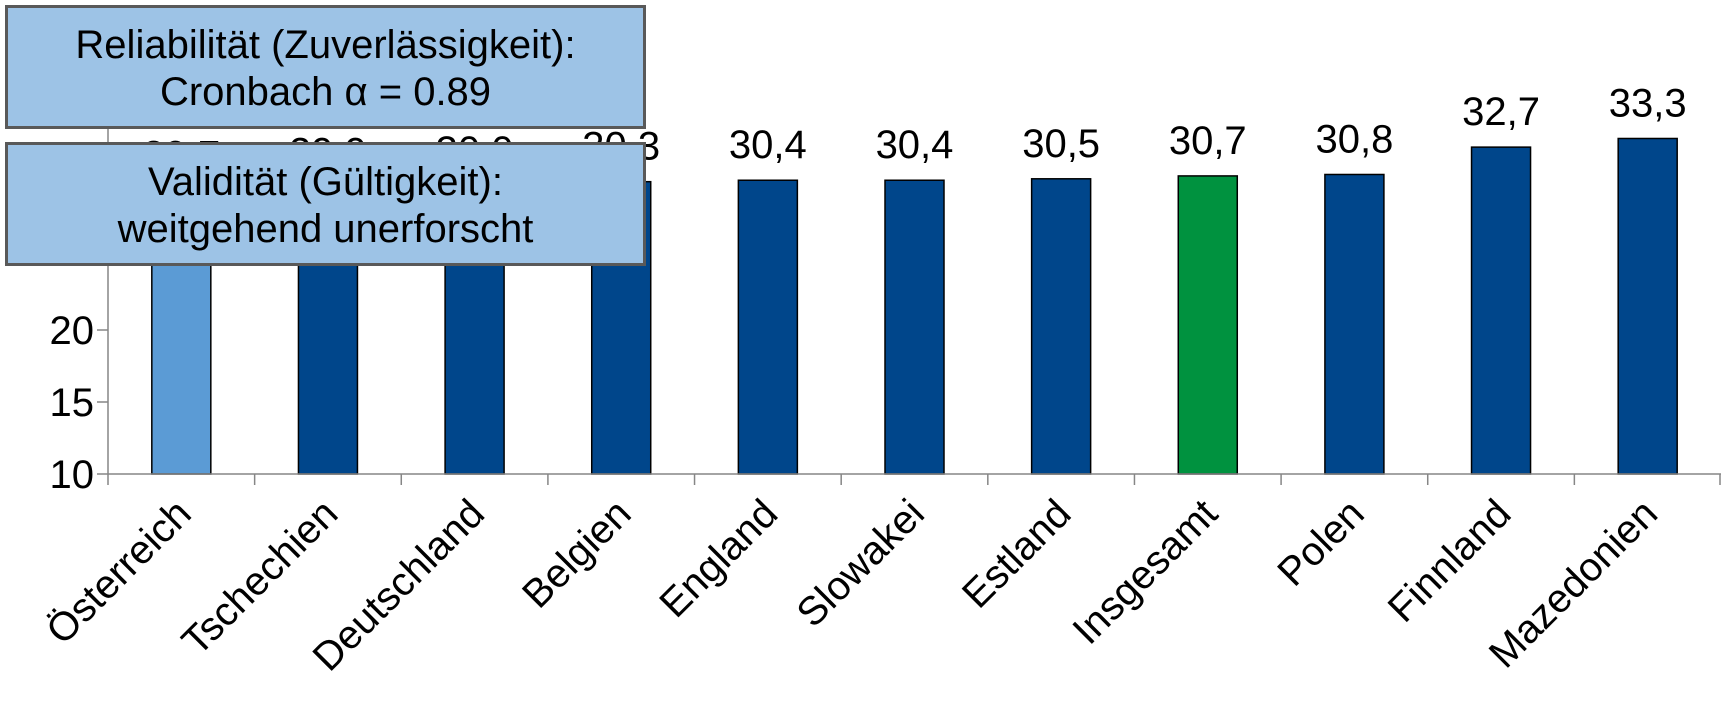 Image resolution: width=1721 pixels, height=720 pixels. I want to click on x-tick-label-3: Belgien, so click(576, 553).